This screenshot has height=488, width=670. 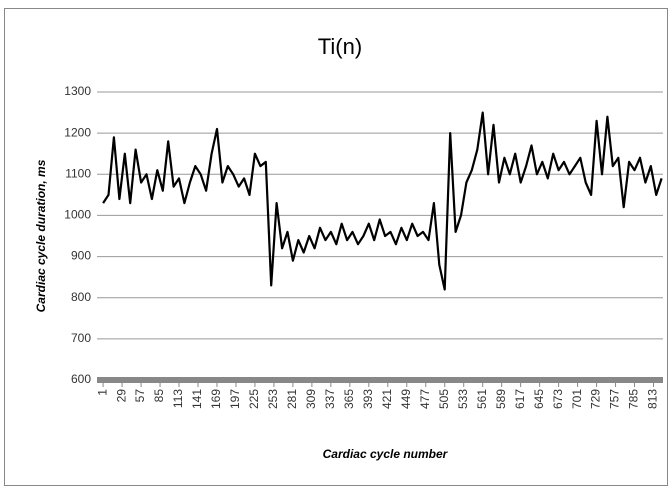 I want to click on x-tick-label: 197, so click(x=235, y=399).